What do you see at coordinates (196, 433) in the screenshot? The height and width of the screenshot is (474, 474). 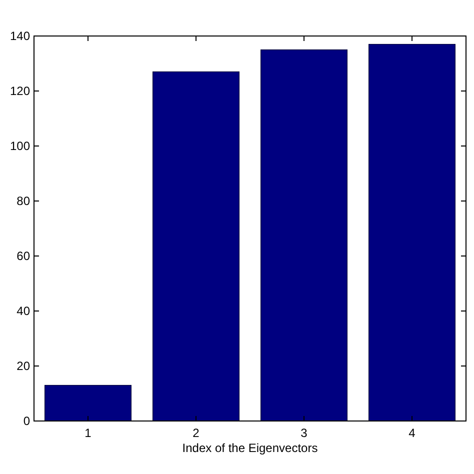 I see `x-tick-label: 2` at bounding box center [196, 433].